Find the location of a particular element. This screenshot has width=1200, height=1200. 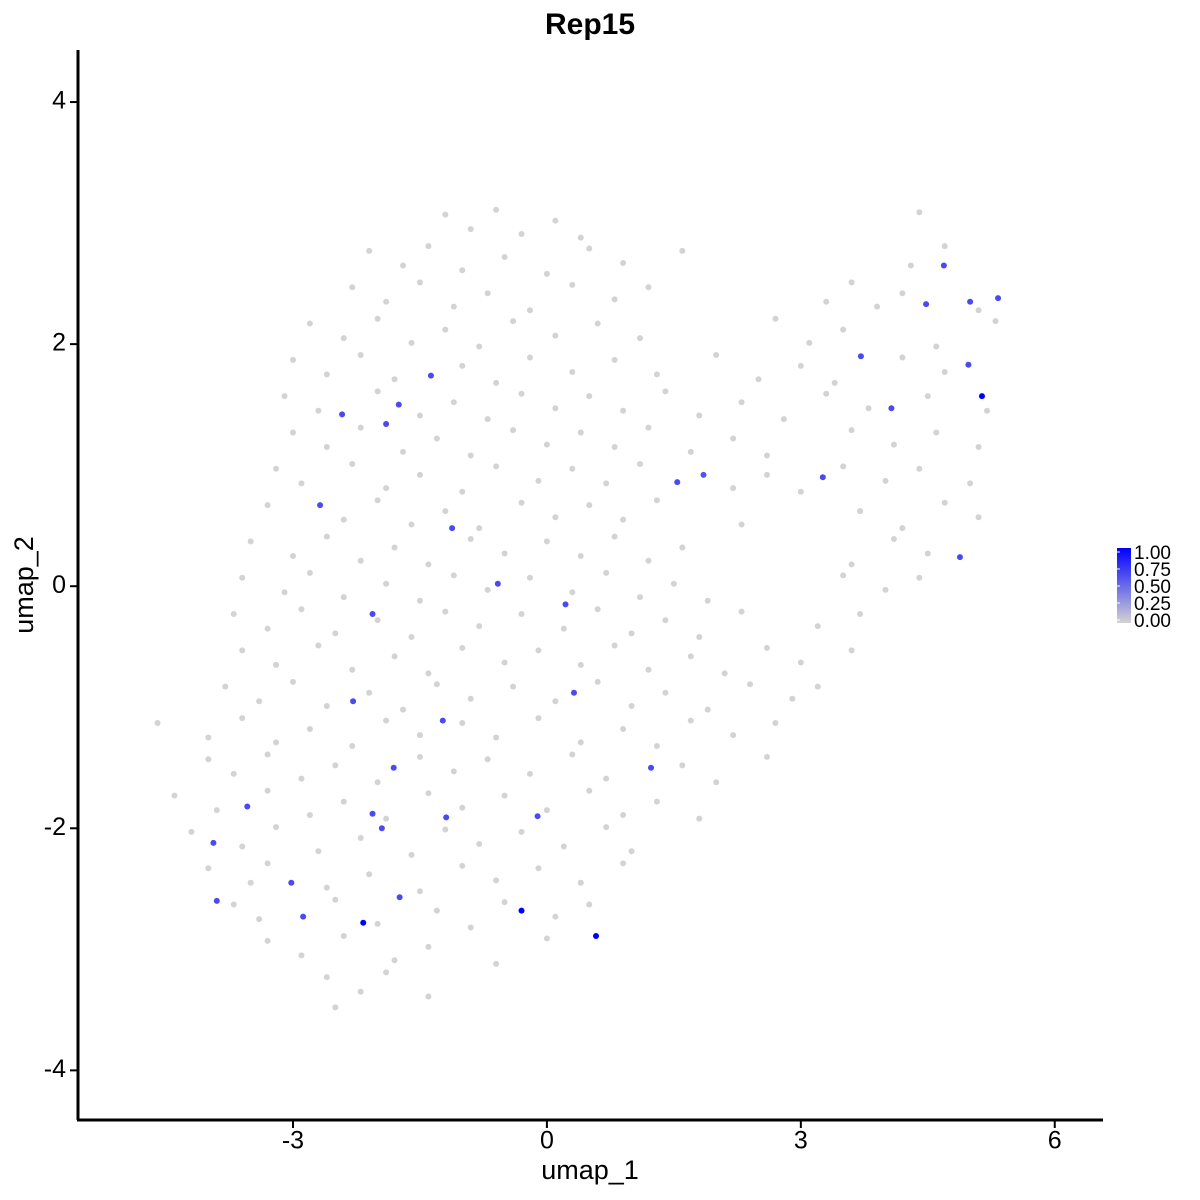

colorbar-label: 0.25 is located at coordinates (1152, 604).